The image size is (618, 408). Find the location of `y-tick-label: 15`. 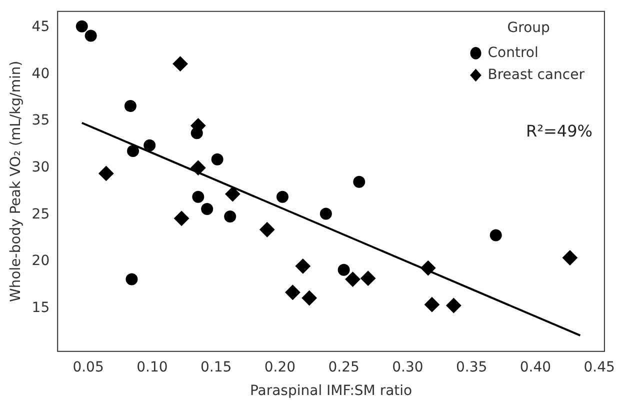

y-tick-label: 15 is located at coordinates (41, 308).